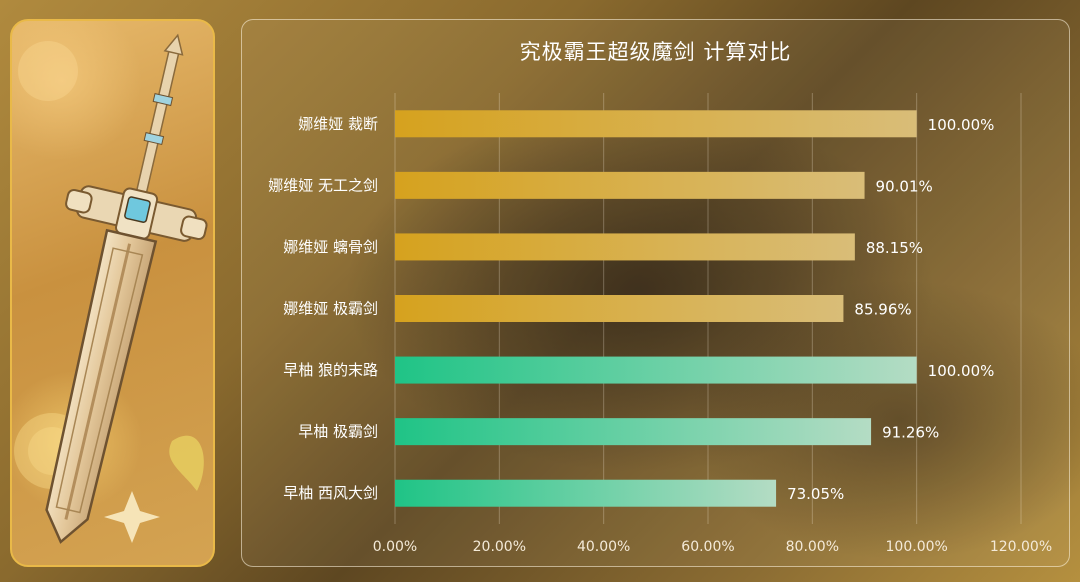 The image size is (1080, 582). Describe the element at coordinates (603, 547) in the screenshot. I see `x-tick-label: 40.00%` at that location.